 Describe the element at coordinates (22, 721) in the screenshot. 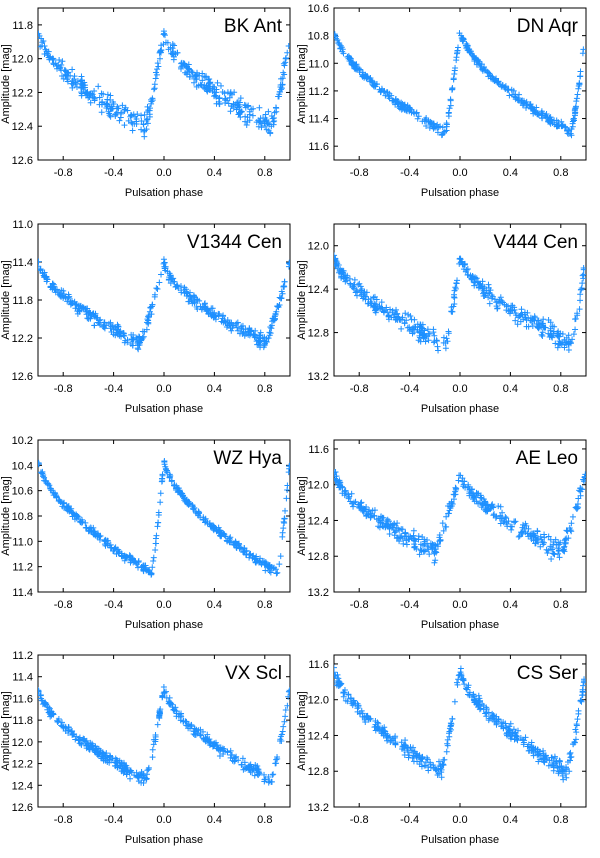

I see `y-tick-label: 11.8` at that location.